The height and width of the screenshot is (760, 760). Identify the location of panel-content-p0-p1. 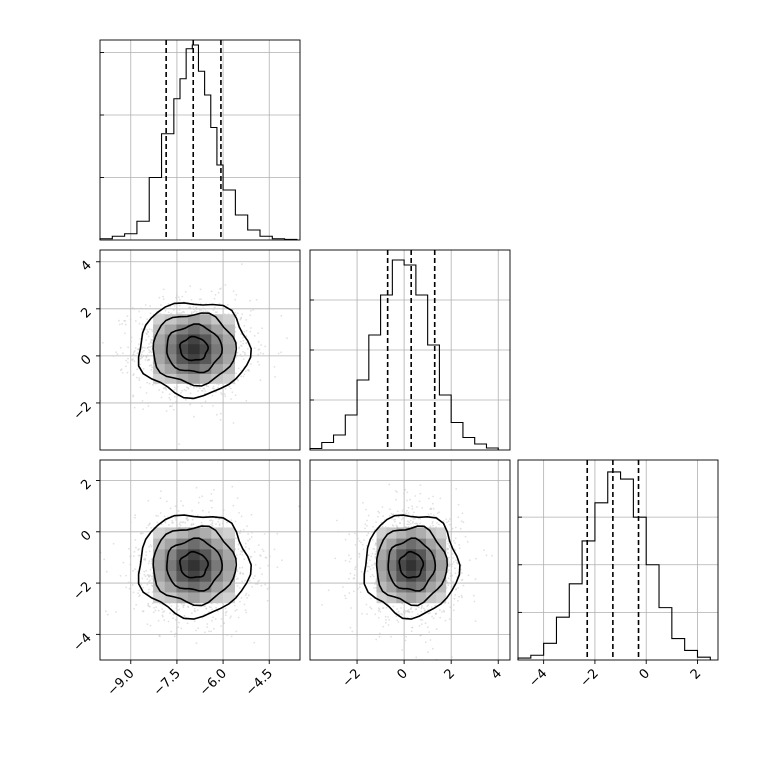
(200, 350).